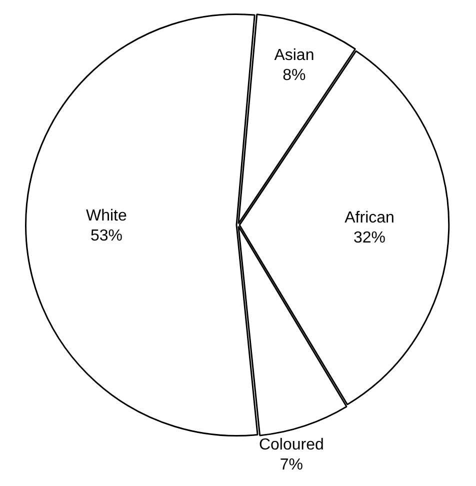 The height and width of the screenshot is (486, 476). Describe the element at coordinates (106, 215) in the screenshot. I see `slice-label: White` at that location.